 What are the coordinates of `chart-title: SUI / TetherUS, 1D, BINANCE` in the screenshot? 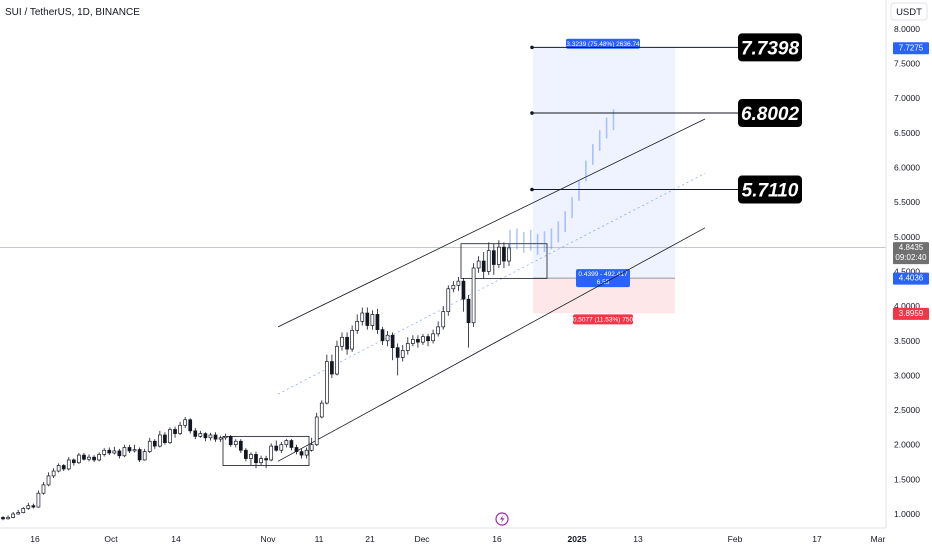 It's located at (72, 12).